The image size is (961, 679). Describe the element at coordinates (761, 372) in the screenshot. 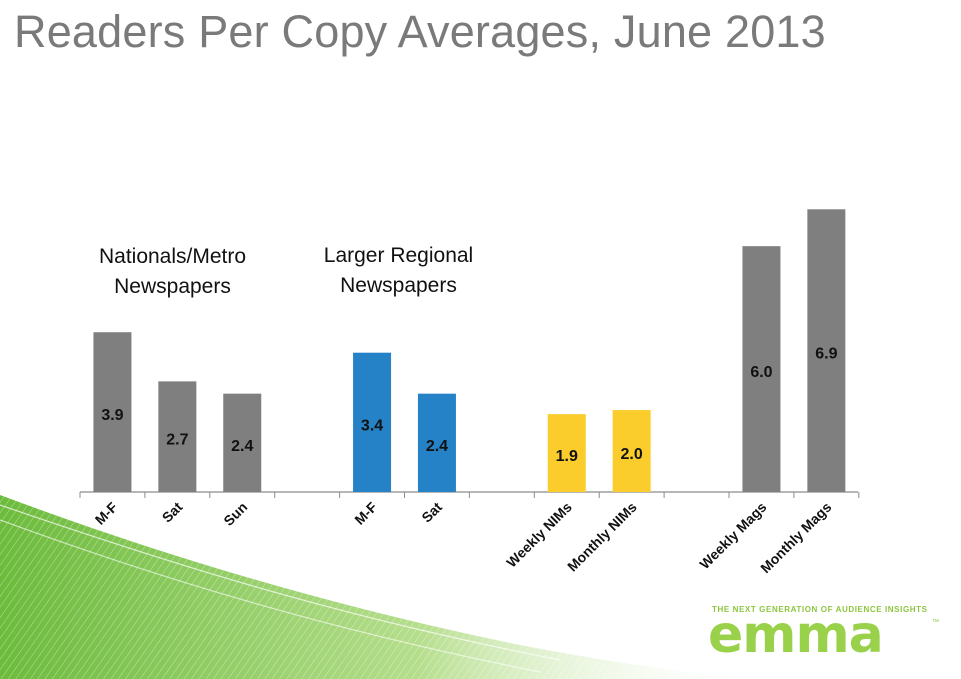

I see `bar-value-label: 6.0` at that location.